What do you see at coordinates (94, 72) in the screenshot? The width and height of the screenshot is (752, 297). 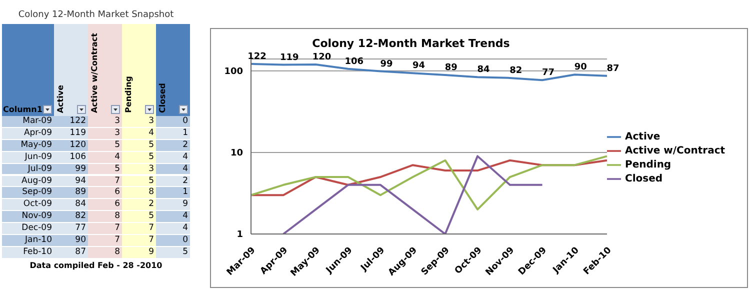 I see `text: Active w/Contract` at bounding box center [94, 72].